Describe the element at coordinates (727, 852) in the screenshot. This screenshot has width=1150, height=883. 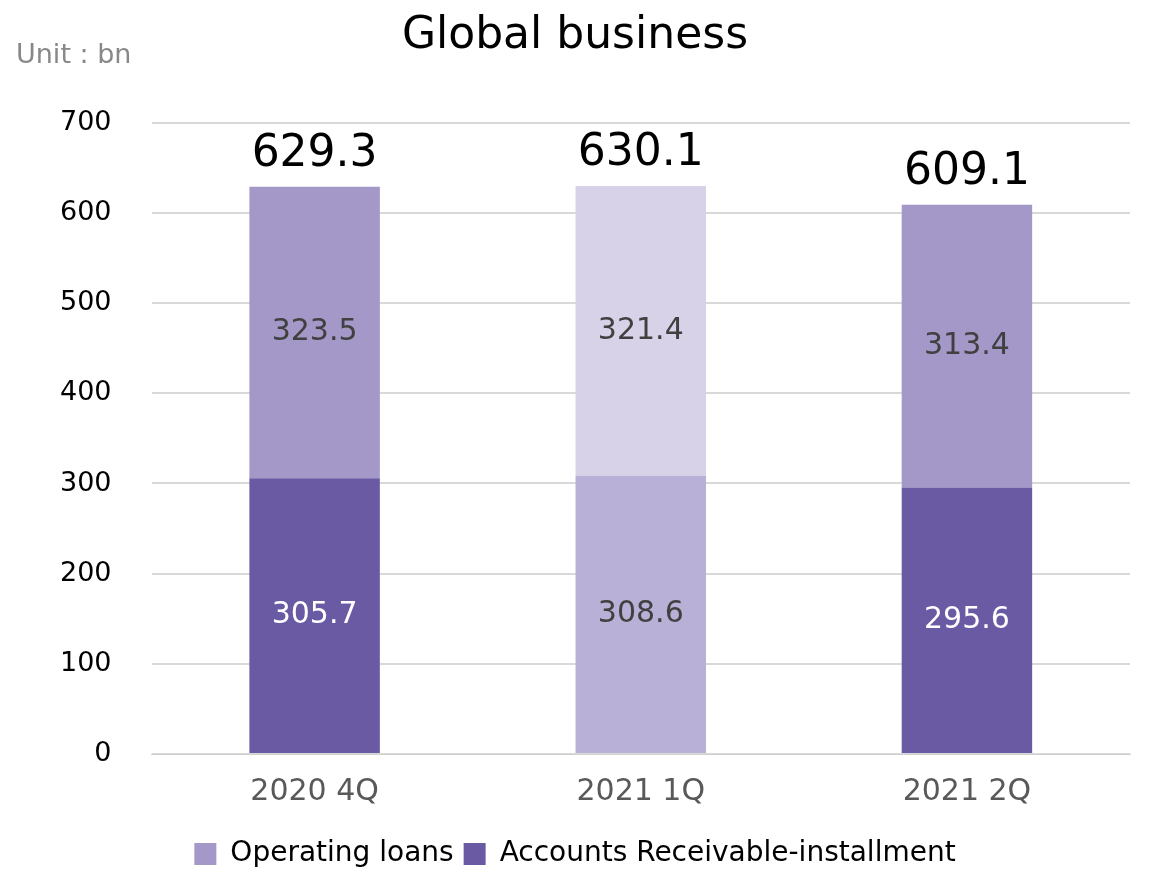
I see `legend-label: Accounts Receivable-installment` at that location.